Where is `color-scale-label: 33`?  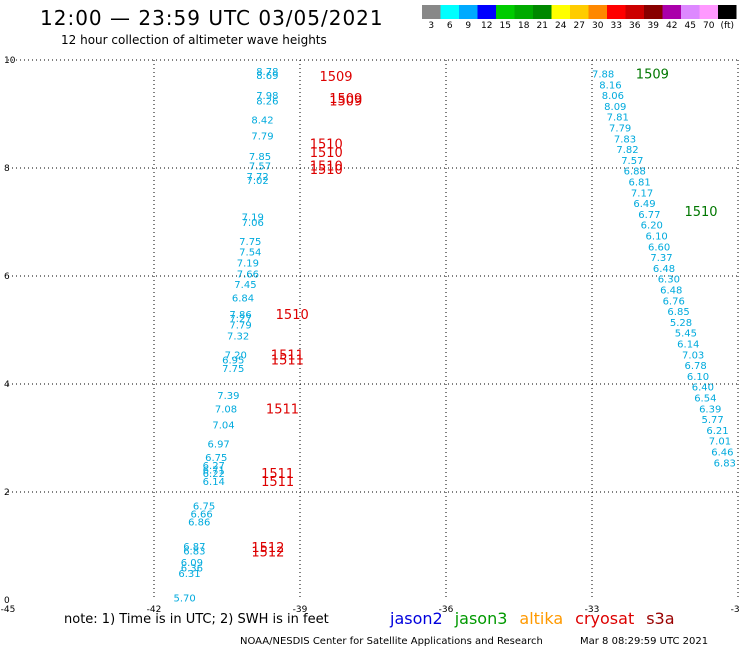
color-scale-label: 33 is located at coordinates (616, 26).